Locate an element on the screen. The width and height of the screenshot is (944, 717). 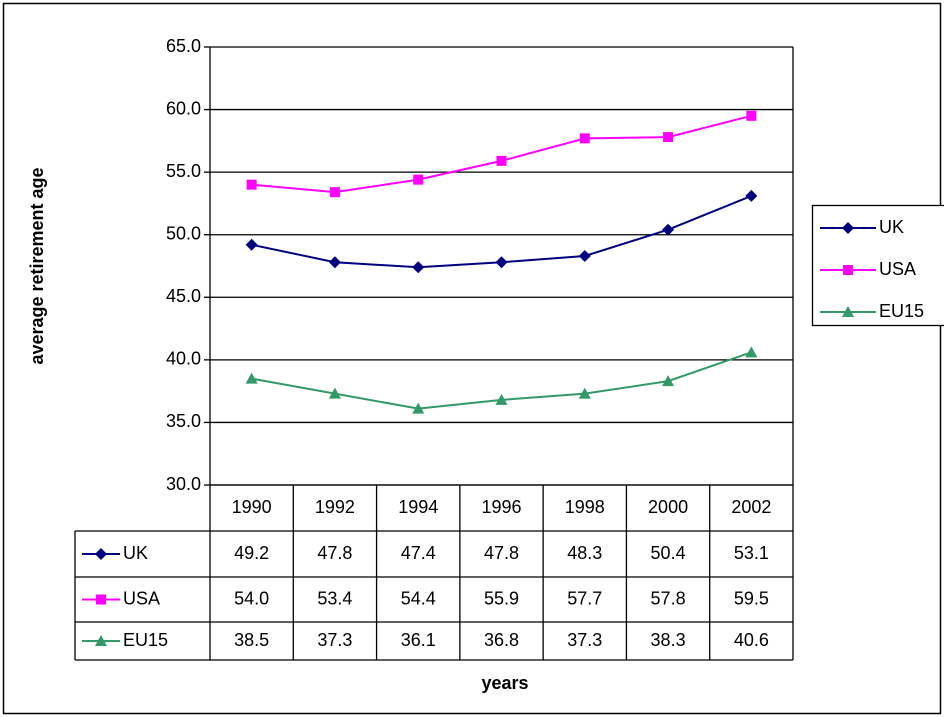
legend-label: UK is located at coordinates (891, 227).